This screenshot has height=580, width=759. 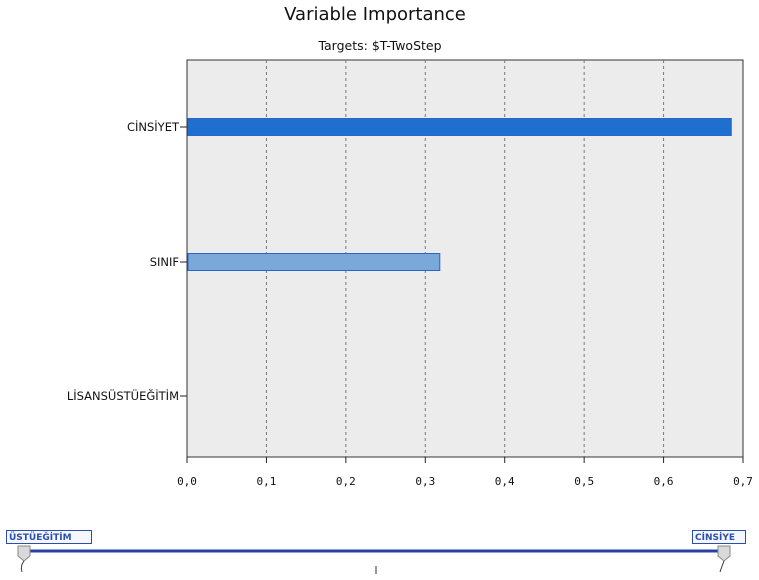 I want to click on chart-subtitle: Targets: $T-TwoStep, so click(x=379, y=45).